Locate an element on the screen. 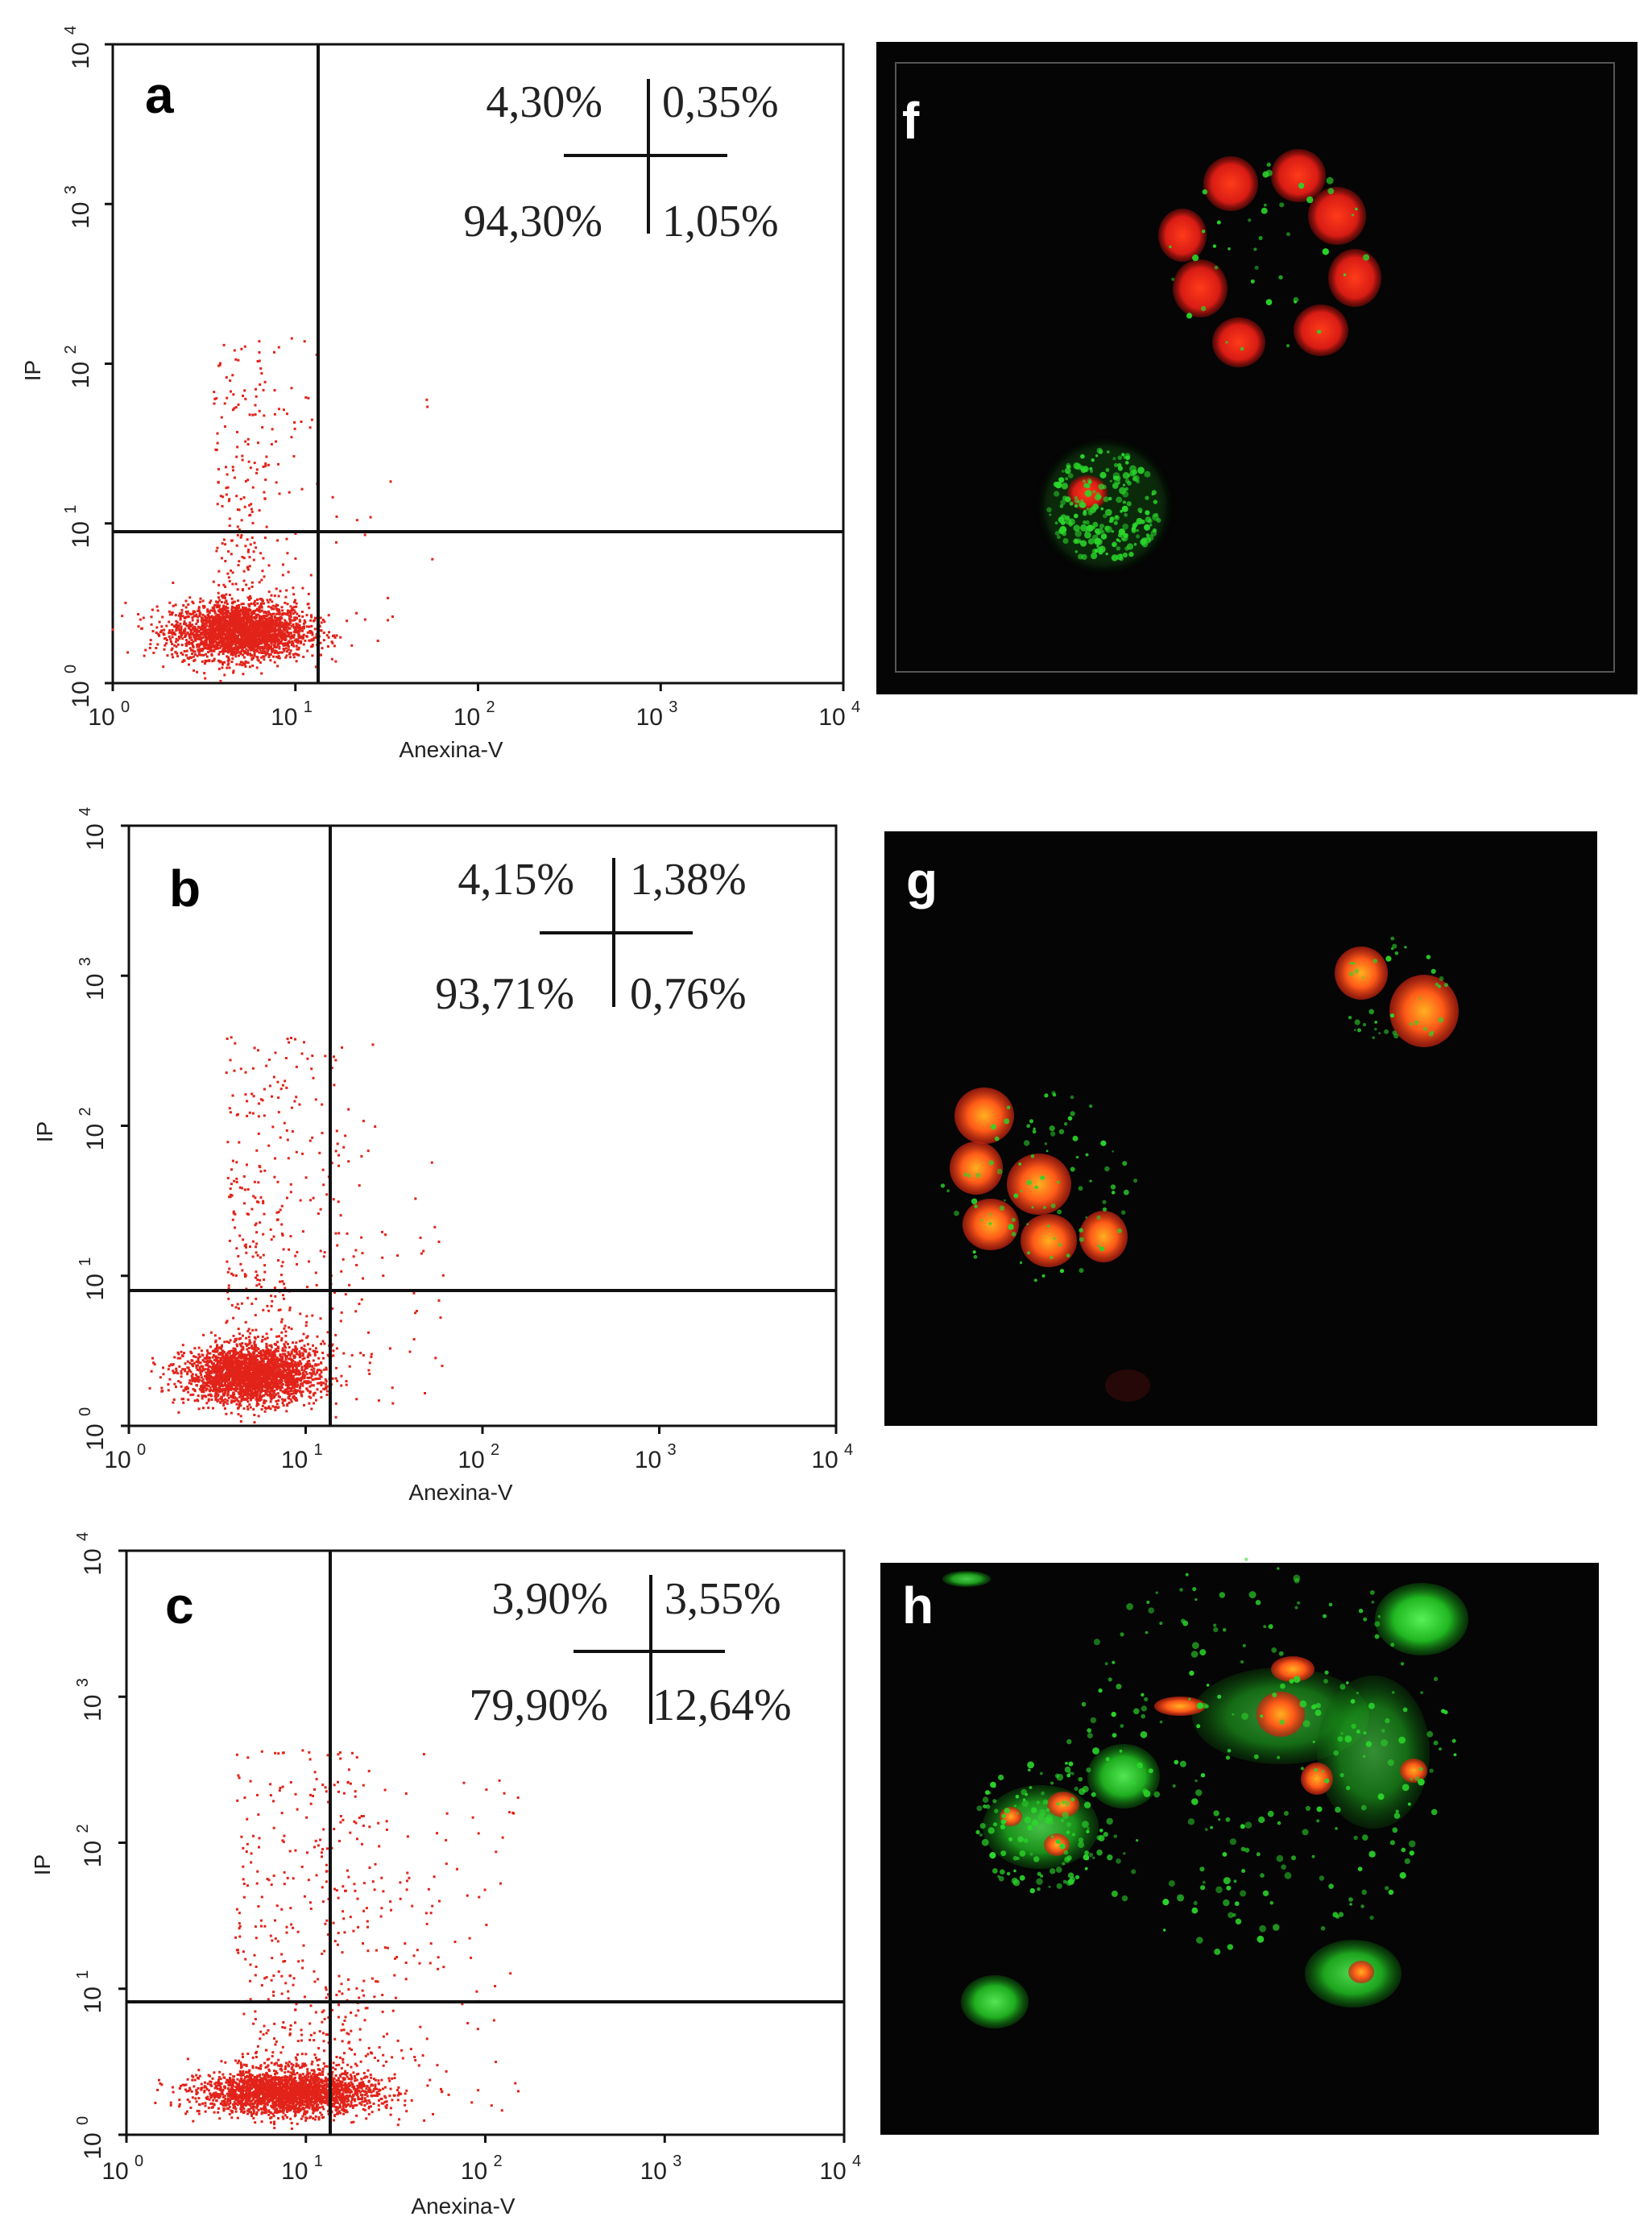  x-tick-exponent: 1 is located at coordinates (308, 707).